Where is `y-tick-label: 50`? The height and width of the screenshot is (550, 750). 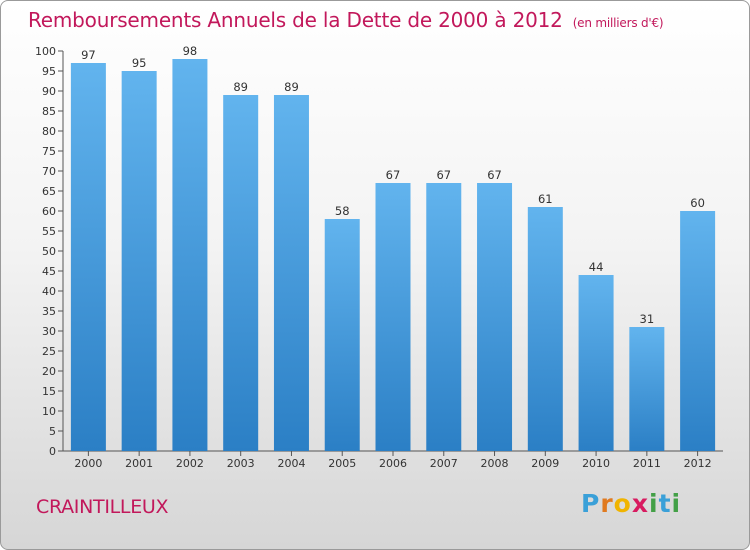 y-tick-label: 50 is located at coordinates (49, 251).